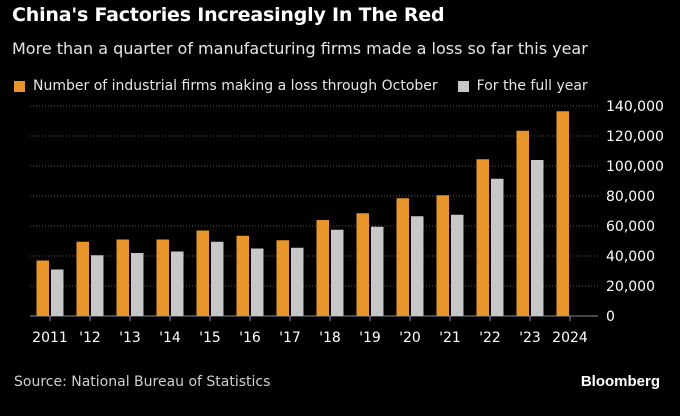  I want to click on x-tick-label: '21, so click(450, 338).